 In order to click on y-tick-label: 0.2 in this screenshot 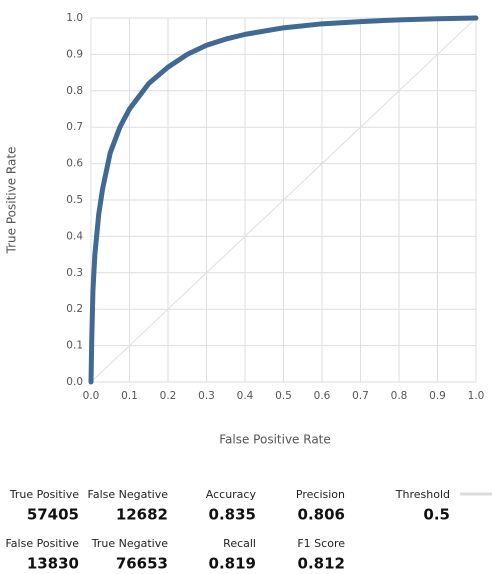, I will do `click(74, 309)`.